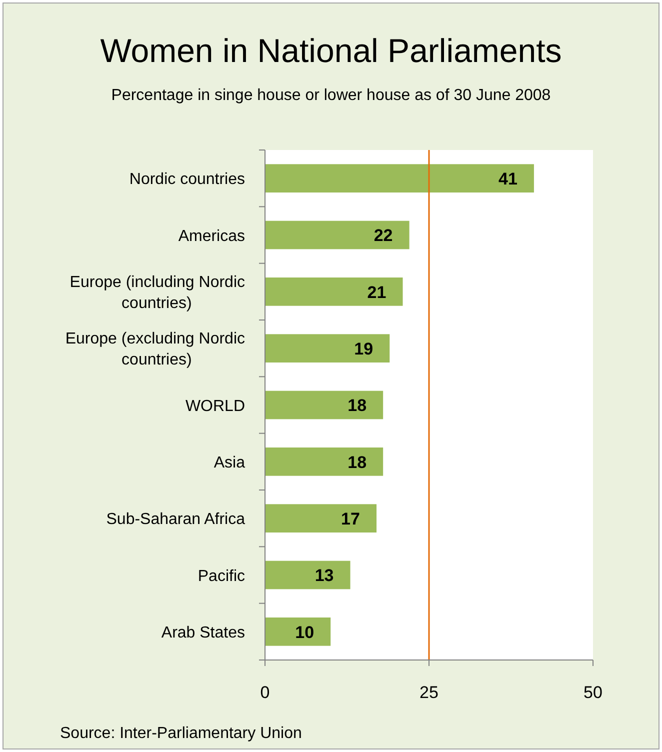 This screenshot has width=662, height=752. What do you see at coordinates (181, 733) in the screenshot?
I see `source-note: Source: Inter-Parliamentary Union` at bounding box center [181, 733].